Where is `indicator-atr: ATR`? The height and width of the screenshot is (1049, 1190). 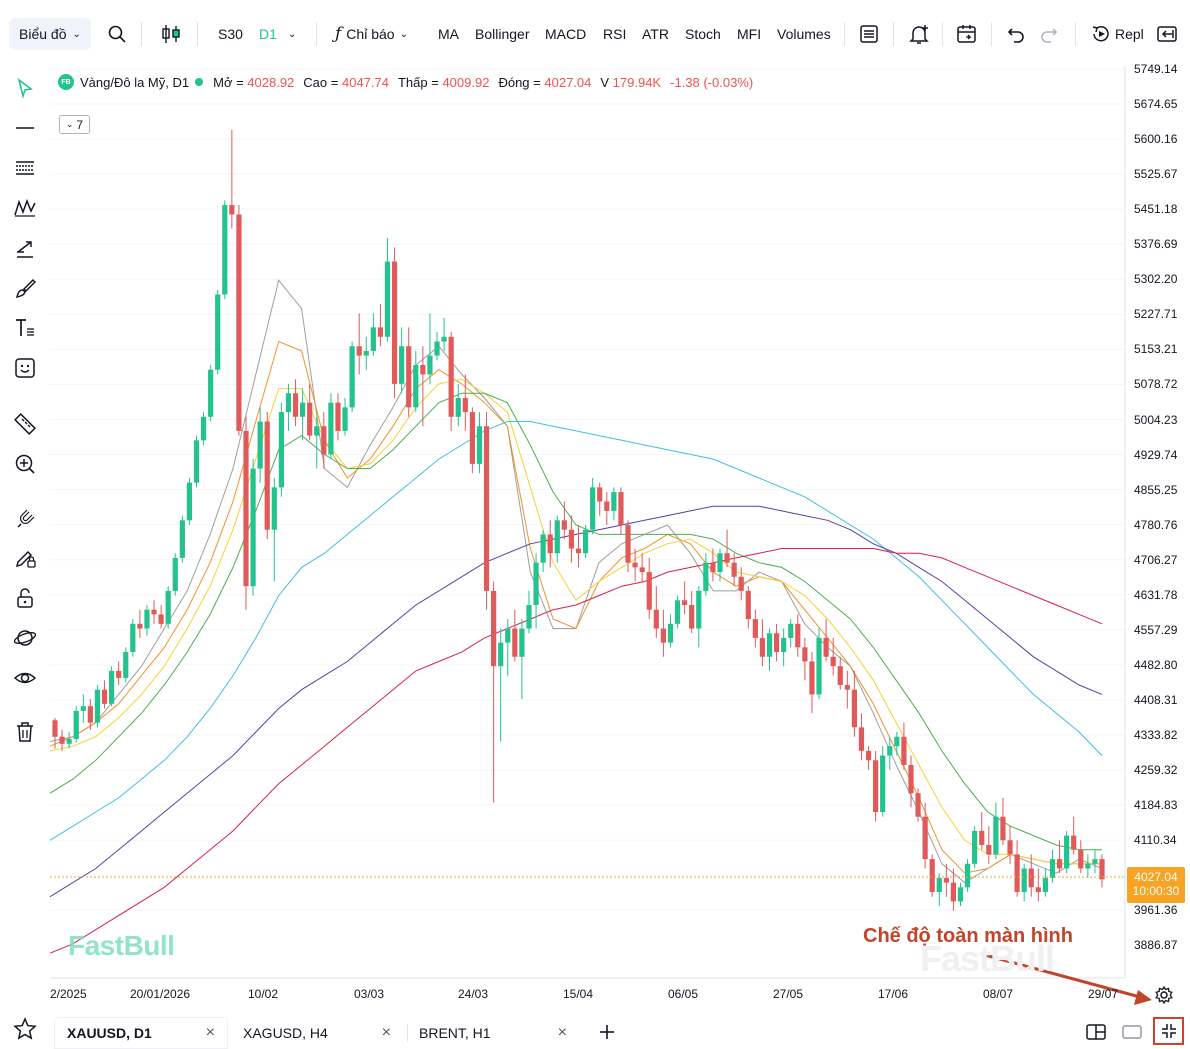
indicator-atr: ATR is located at coordinates (655, 34).